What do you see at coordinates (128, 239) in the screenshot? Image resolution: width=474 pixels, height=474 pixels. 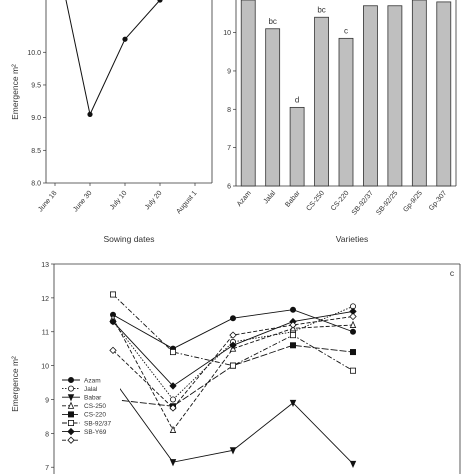 I see `x-axis-label-a: Sowing dates` at bounding box center [128, 239].